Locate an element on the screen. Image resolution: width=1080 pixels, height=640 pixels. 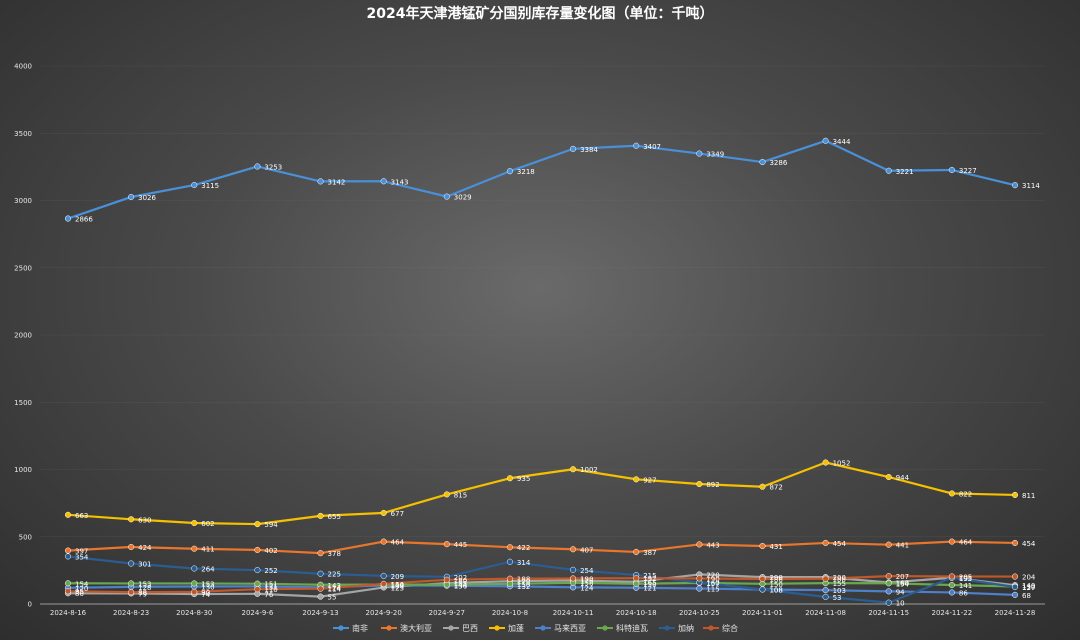
y-tick-label: 3500 is located at coordinates (23, 134).